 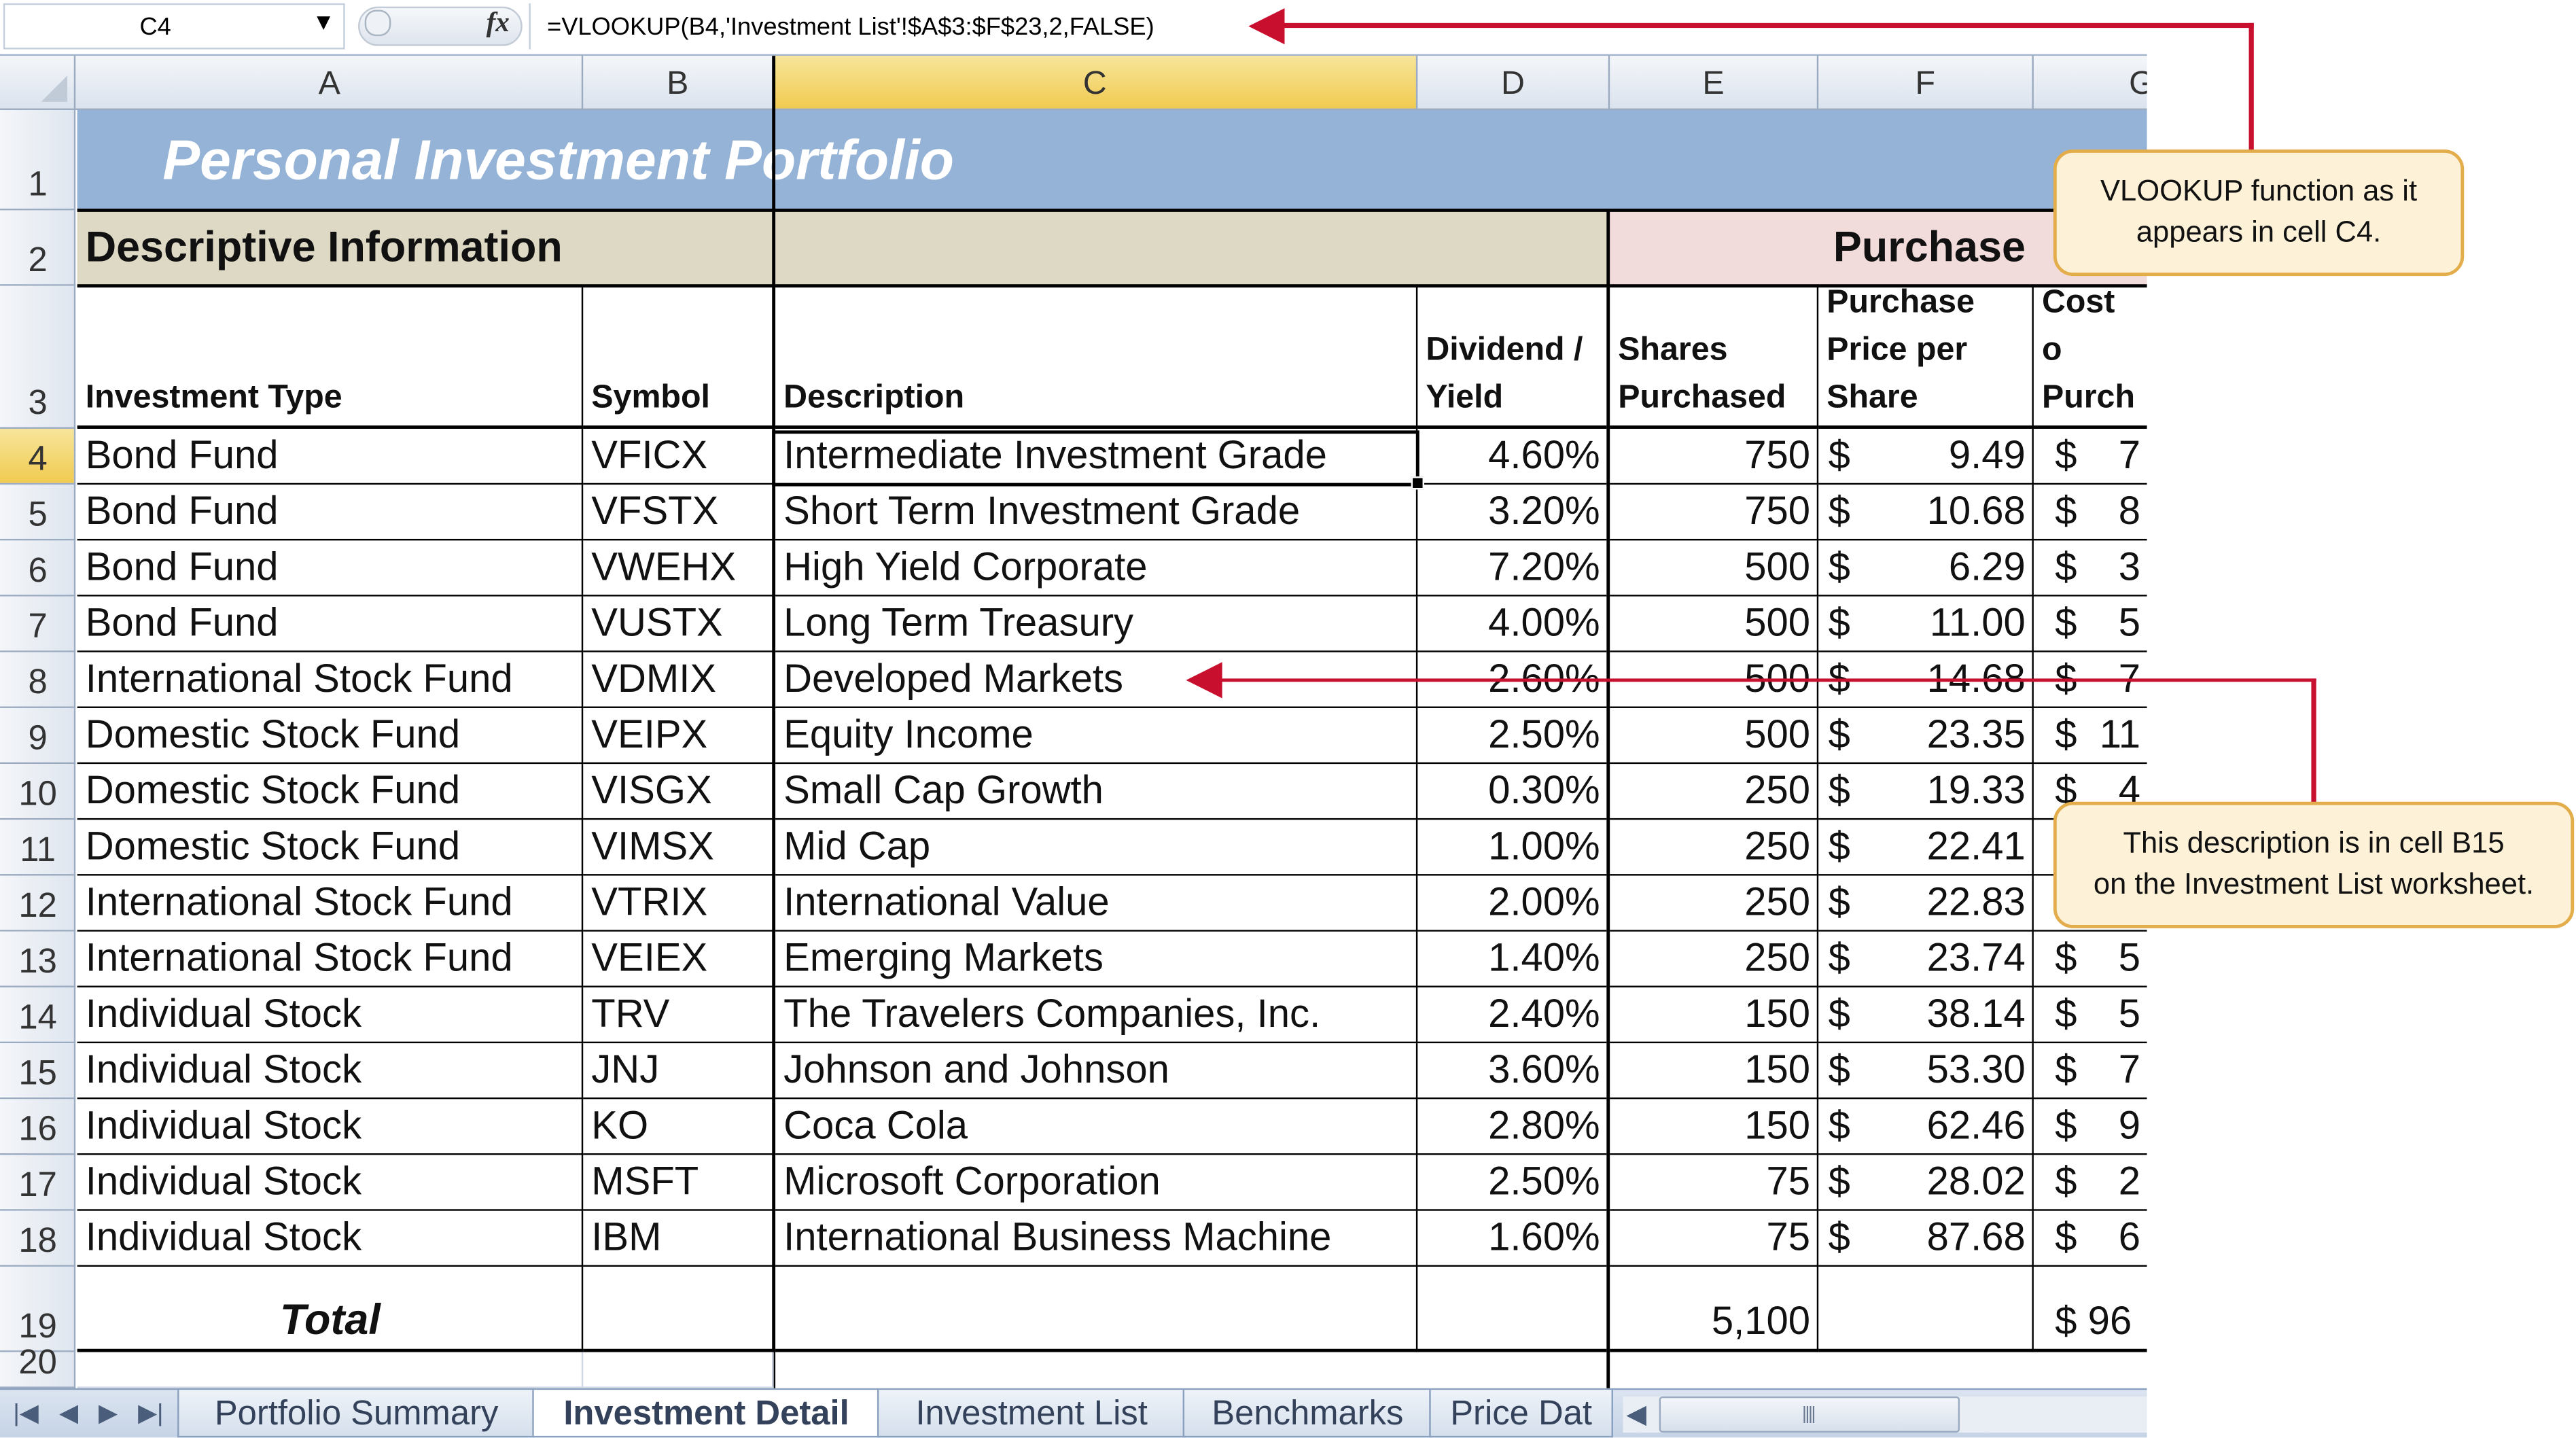 I want to click on total-label-cell: Total, so click(x=330, y=1309).